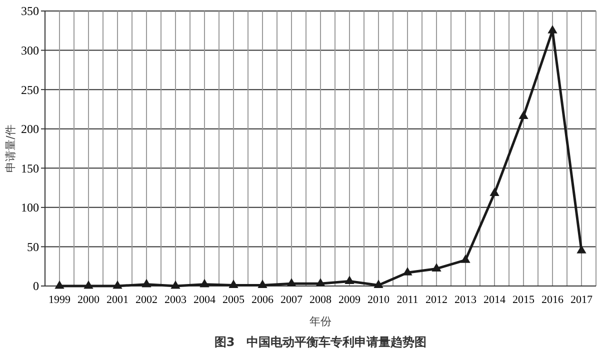 Image resolution: width=602 pixels, height=356 pixels. What do you see at coordinates (321, 300) in the screenshot?
I see `x-tick-label: 2008` at bounding box center [321, 300].